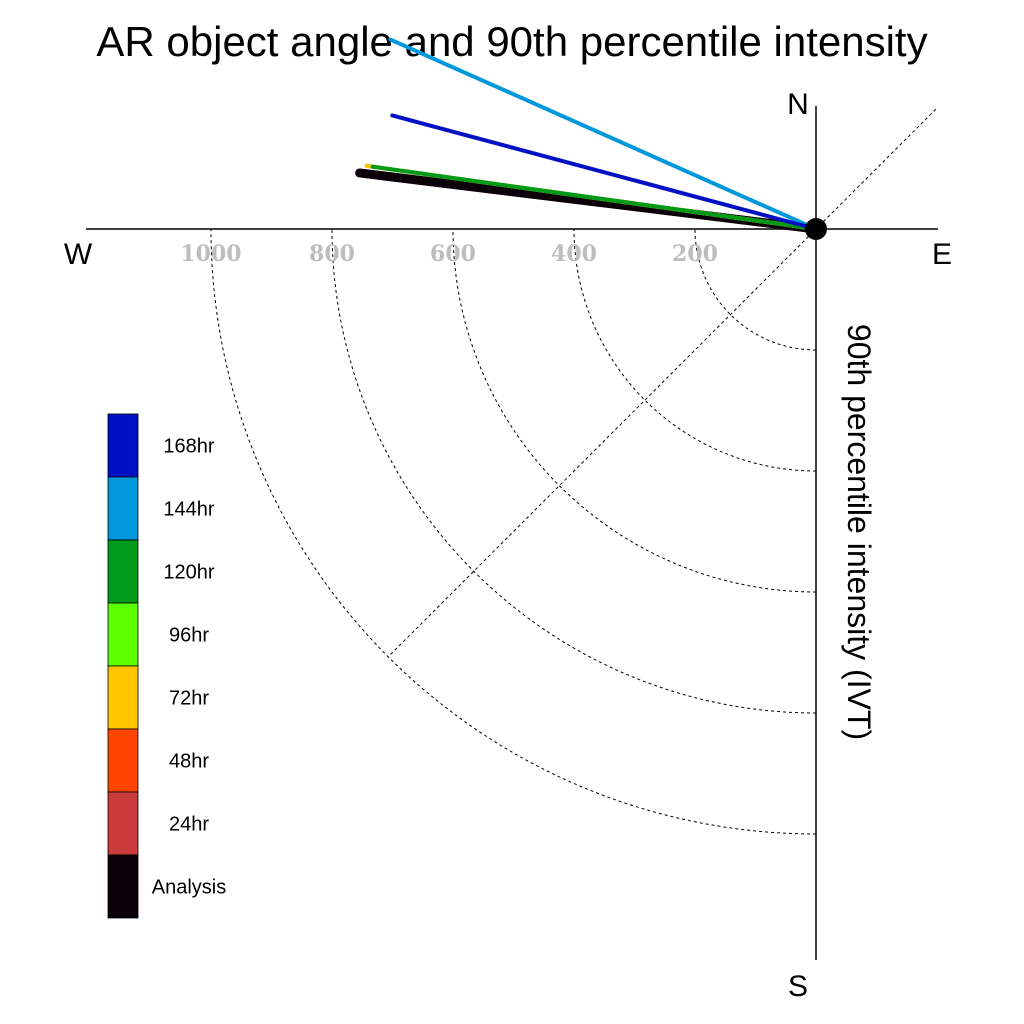 This screenshot has height=1024, width=1024. I want to click on legend-label-96hr: 96hr, so click(189, 636).